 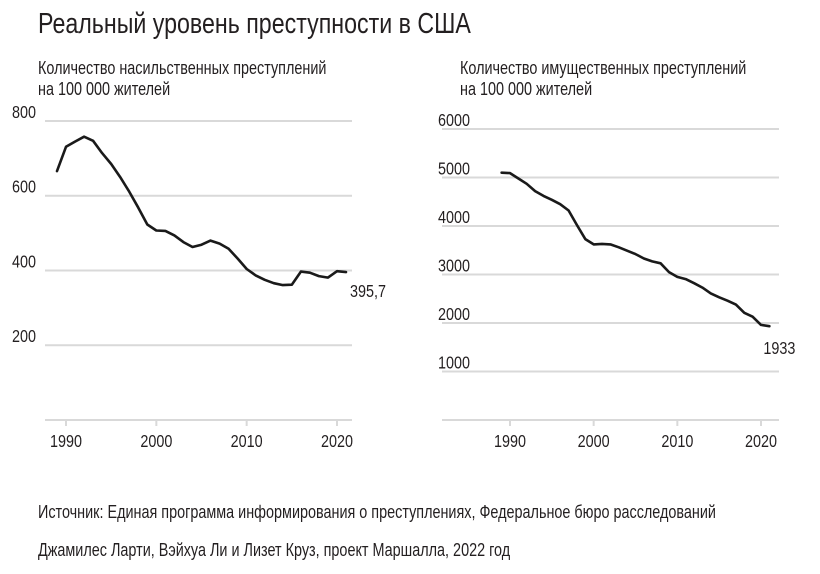 What do you see at coordinates (24, 113) in the screenshot?
I see `y-tick-label: 800` at bounding box center [24, 113].